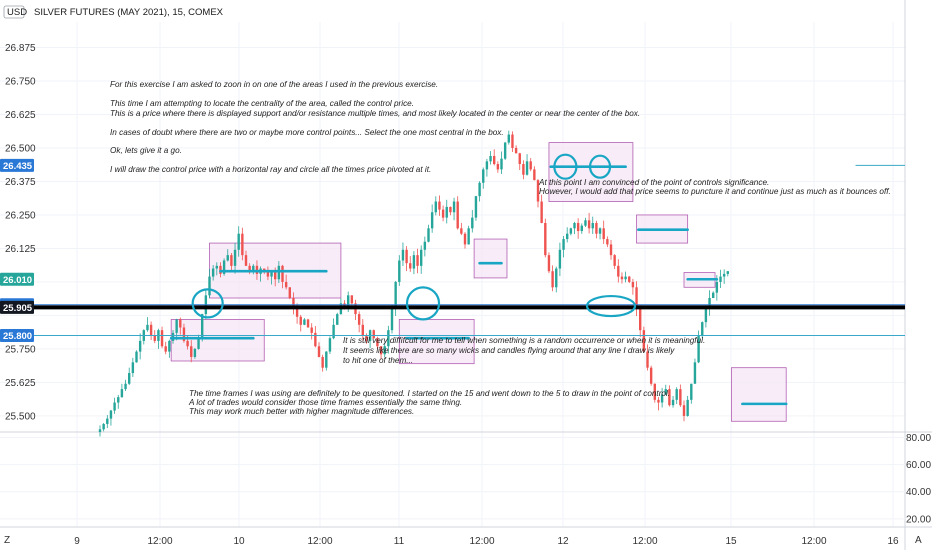  I want to click on time-tick-label: 15, so click(731, 541).